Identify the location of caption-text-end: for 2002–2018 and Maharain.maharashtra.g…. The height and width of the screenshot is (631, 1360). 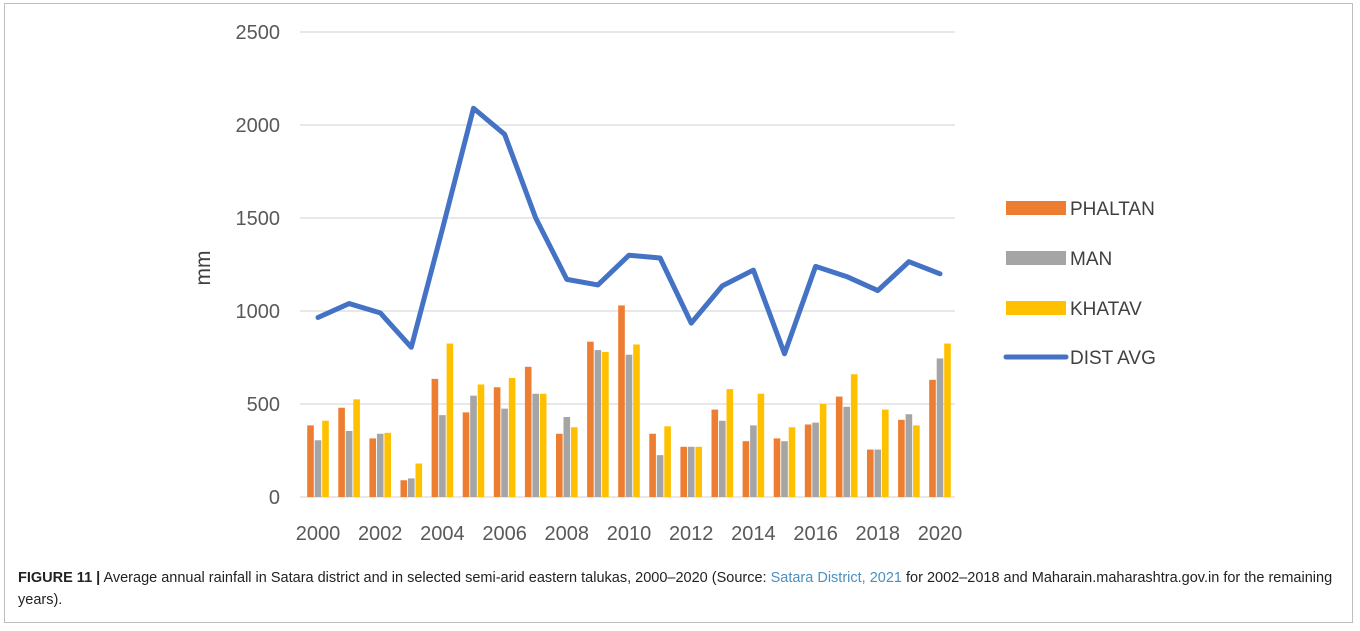
(675, 589).